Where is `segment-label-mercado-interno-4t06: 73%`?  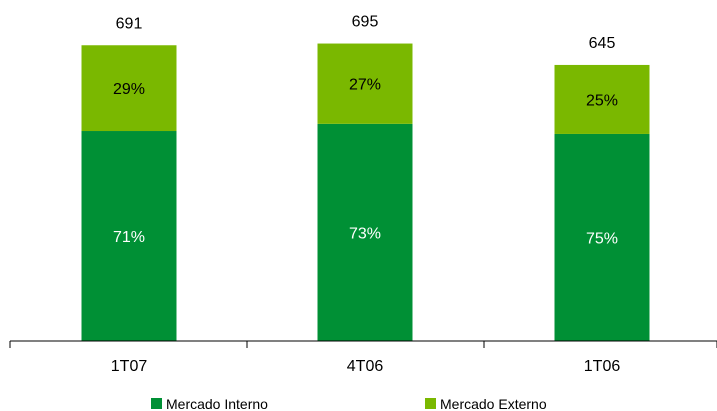 segment-label-mercado-interno-4t06: 73% is located at coordinates (365, 233).